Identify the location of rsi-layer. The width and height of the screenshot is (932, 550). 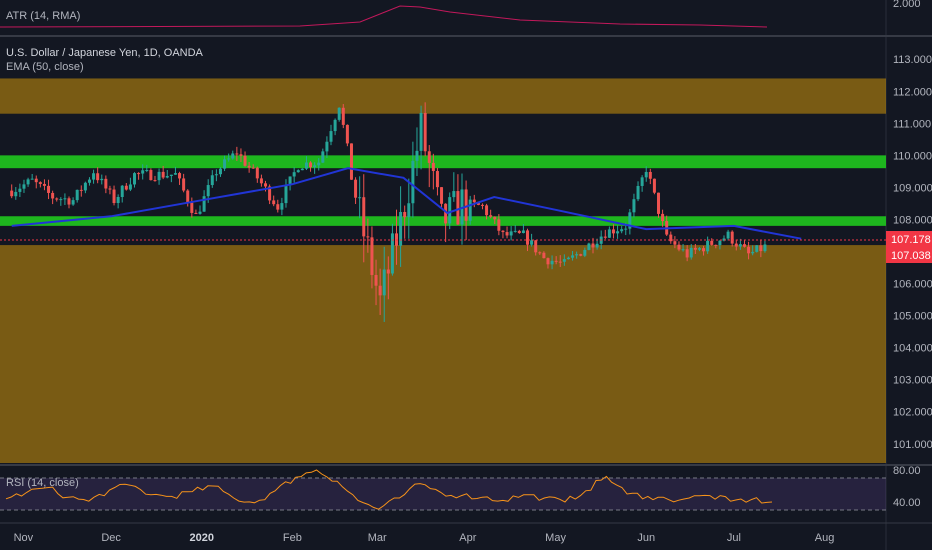
(443, 490).